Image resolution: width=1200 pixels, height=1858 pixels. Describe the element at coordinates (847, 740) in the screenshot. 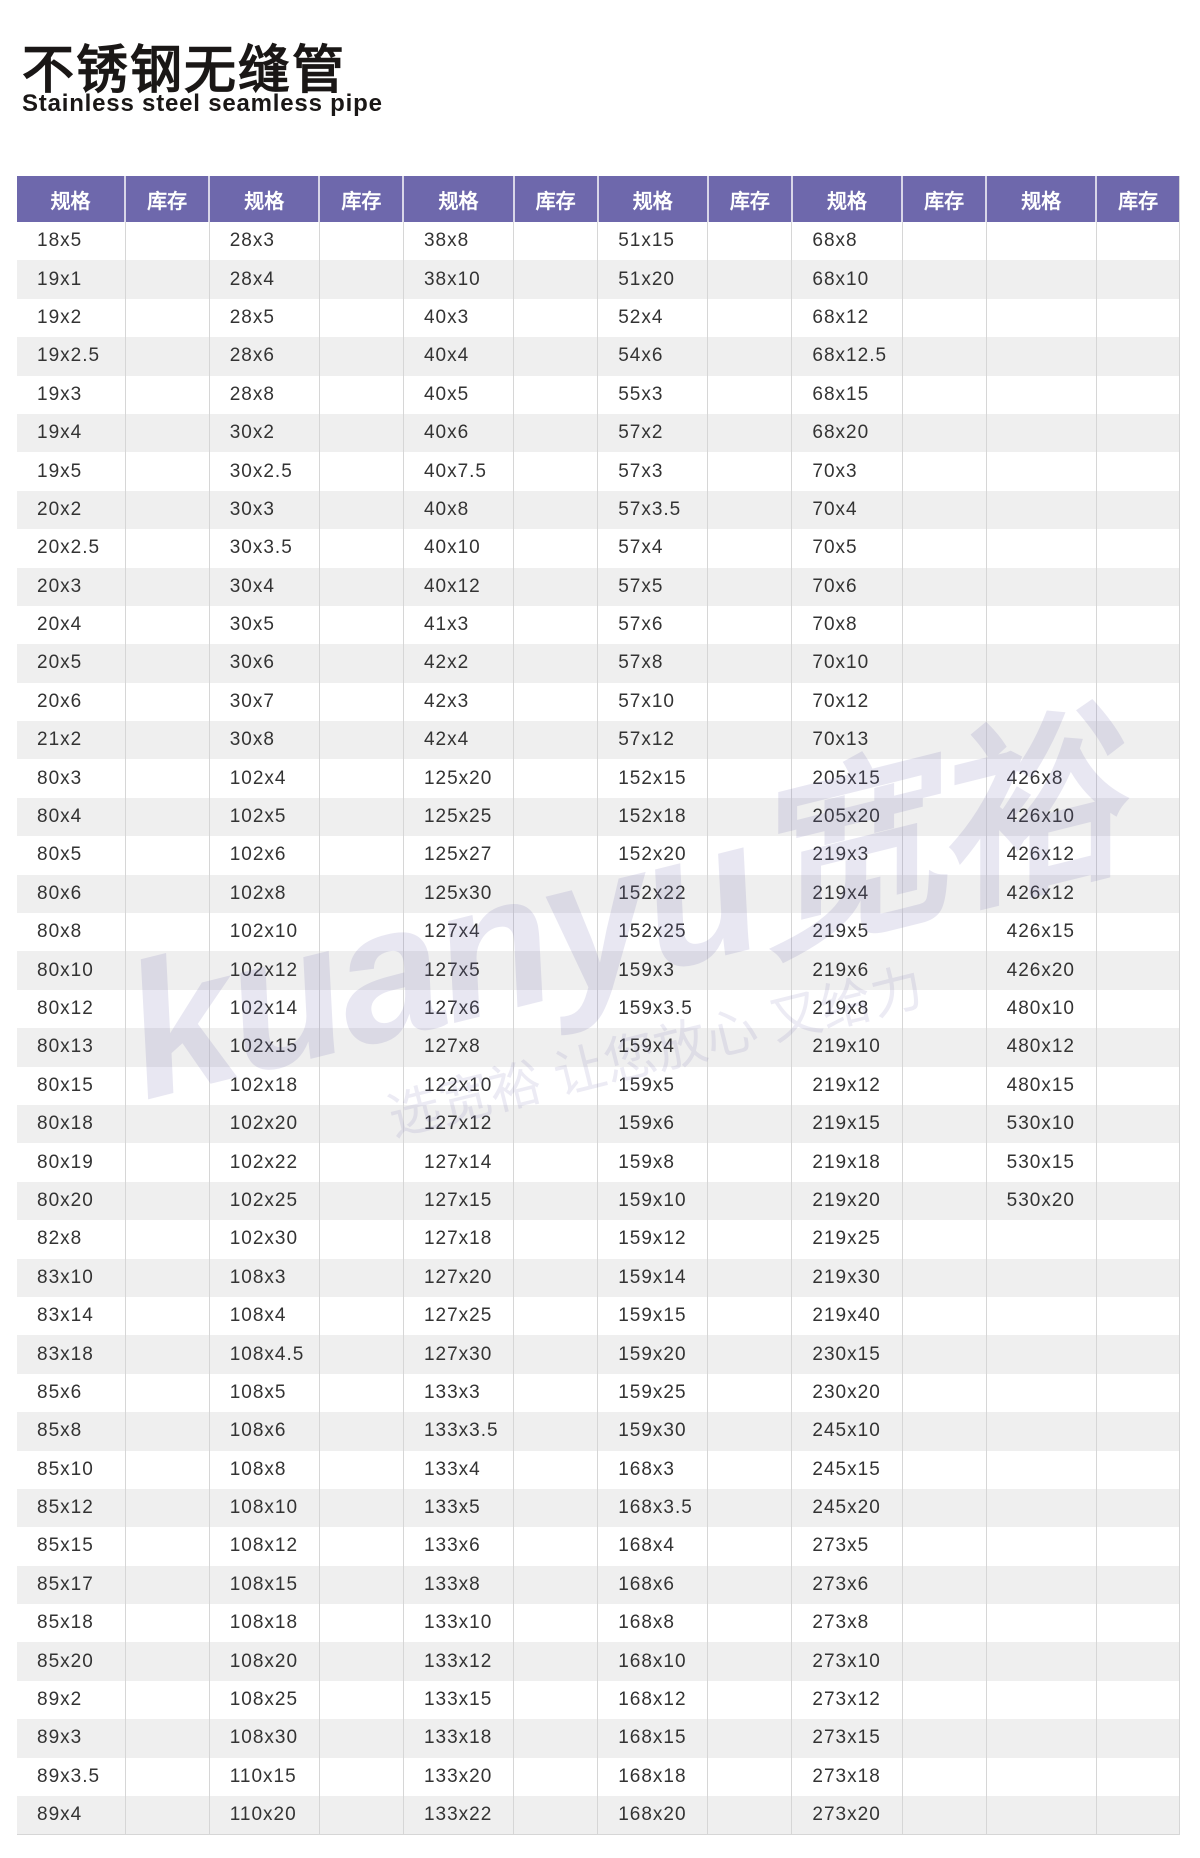

I see `spec-cell: 70x13` at that location.